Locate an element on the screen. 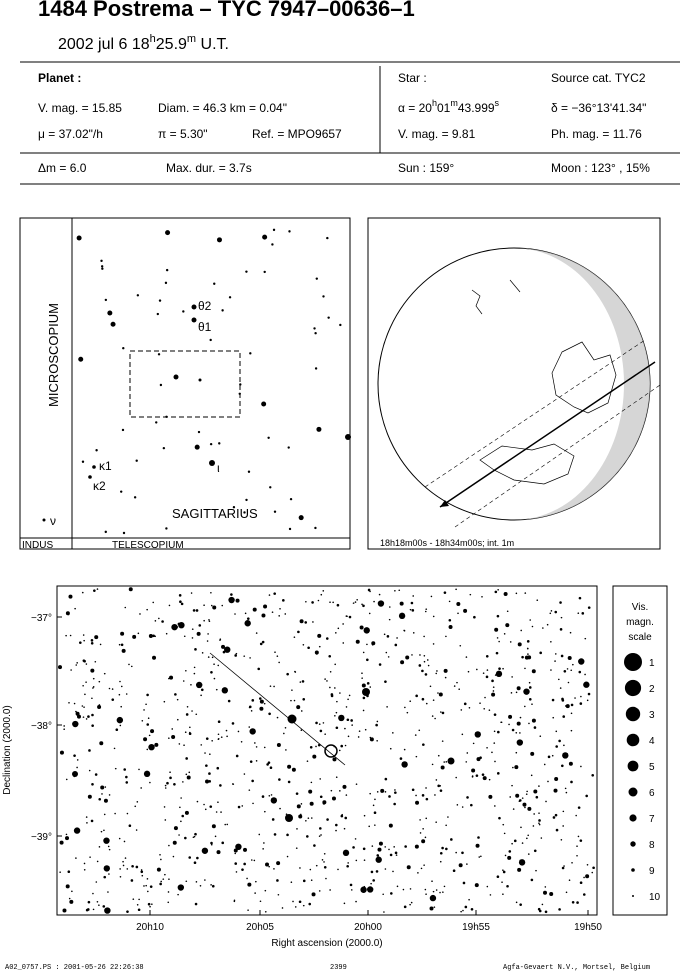  star-source: Source cat. TYC2 is located at coordinates (598, 78).